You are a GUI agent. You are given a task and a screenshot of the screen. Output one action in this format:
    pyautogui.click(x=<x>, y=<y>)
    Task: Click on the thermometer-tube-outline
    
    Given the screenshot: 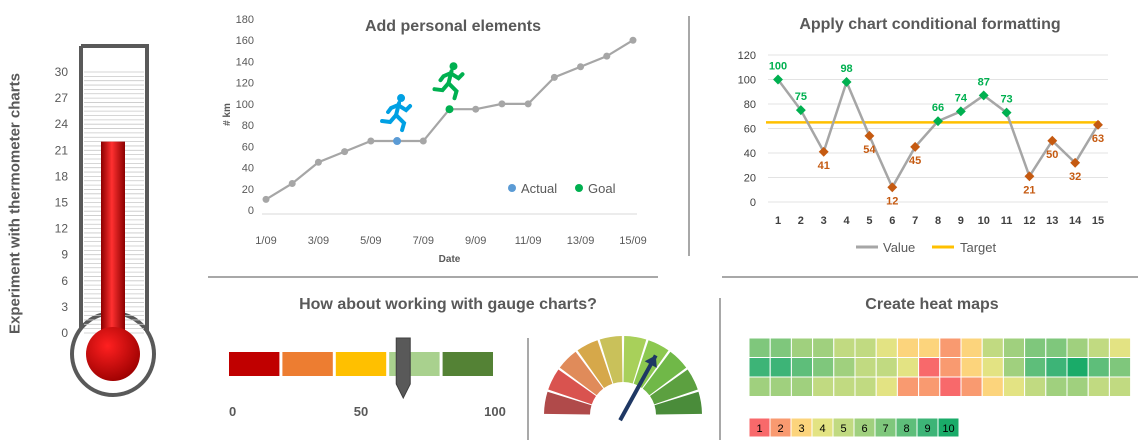 What is the action you would take?
    pyautogui.click(x=114, y=190)
    